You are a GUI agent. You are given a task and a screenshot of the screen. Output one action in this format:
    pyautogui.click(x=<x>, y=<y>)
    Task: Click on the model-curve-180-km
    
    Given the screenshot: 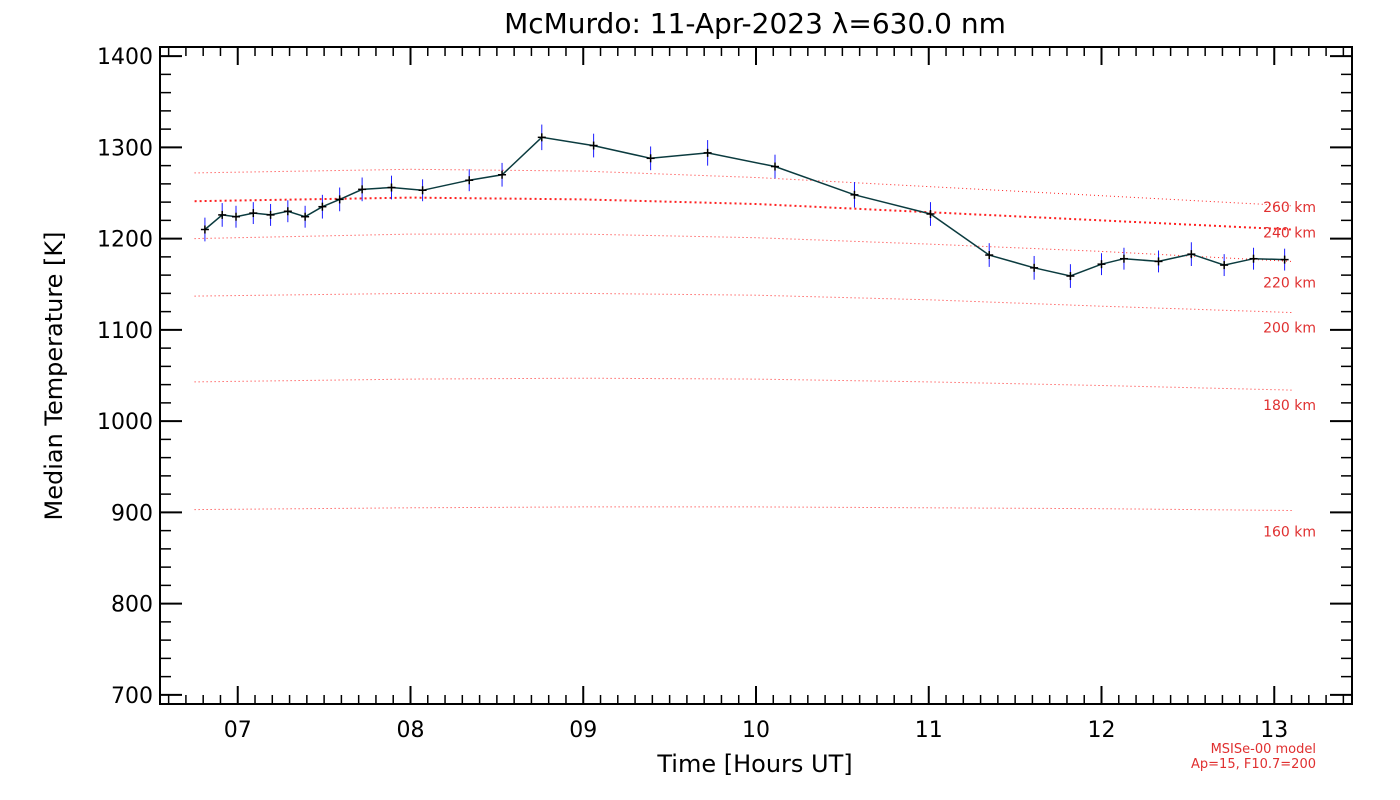 What is the action you would take?
    pyautogui.click(x=743, y=384)
    